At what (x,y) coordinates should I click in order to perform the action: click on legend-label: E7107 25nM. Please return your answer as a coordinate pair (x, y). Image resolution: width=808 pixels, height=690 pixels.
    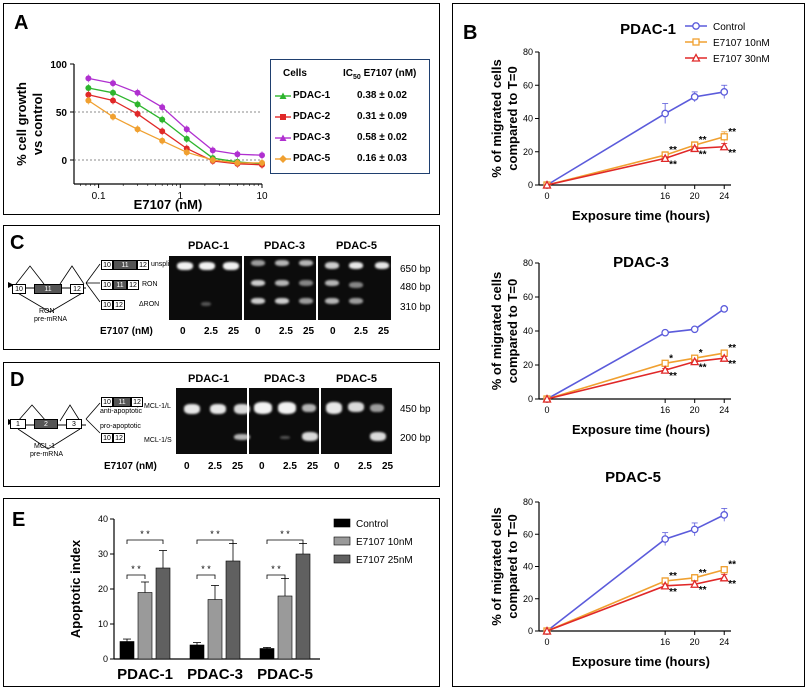
    Looking at the image, I should click on (384, 560).